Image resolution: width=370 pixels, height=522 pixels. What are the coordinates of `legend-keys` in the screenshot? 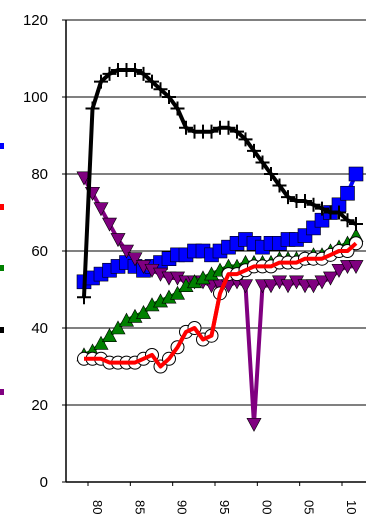 It's located at (2, 269).